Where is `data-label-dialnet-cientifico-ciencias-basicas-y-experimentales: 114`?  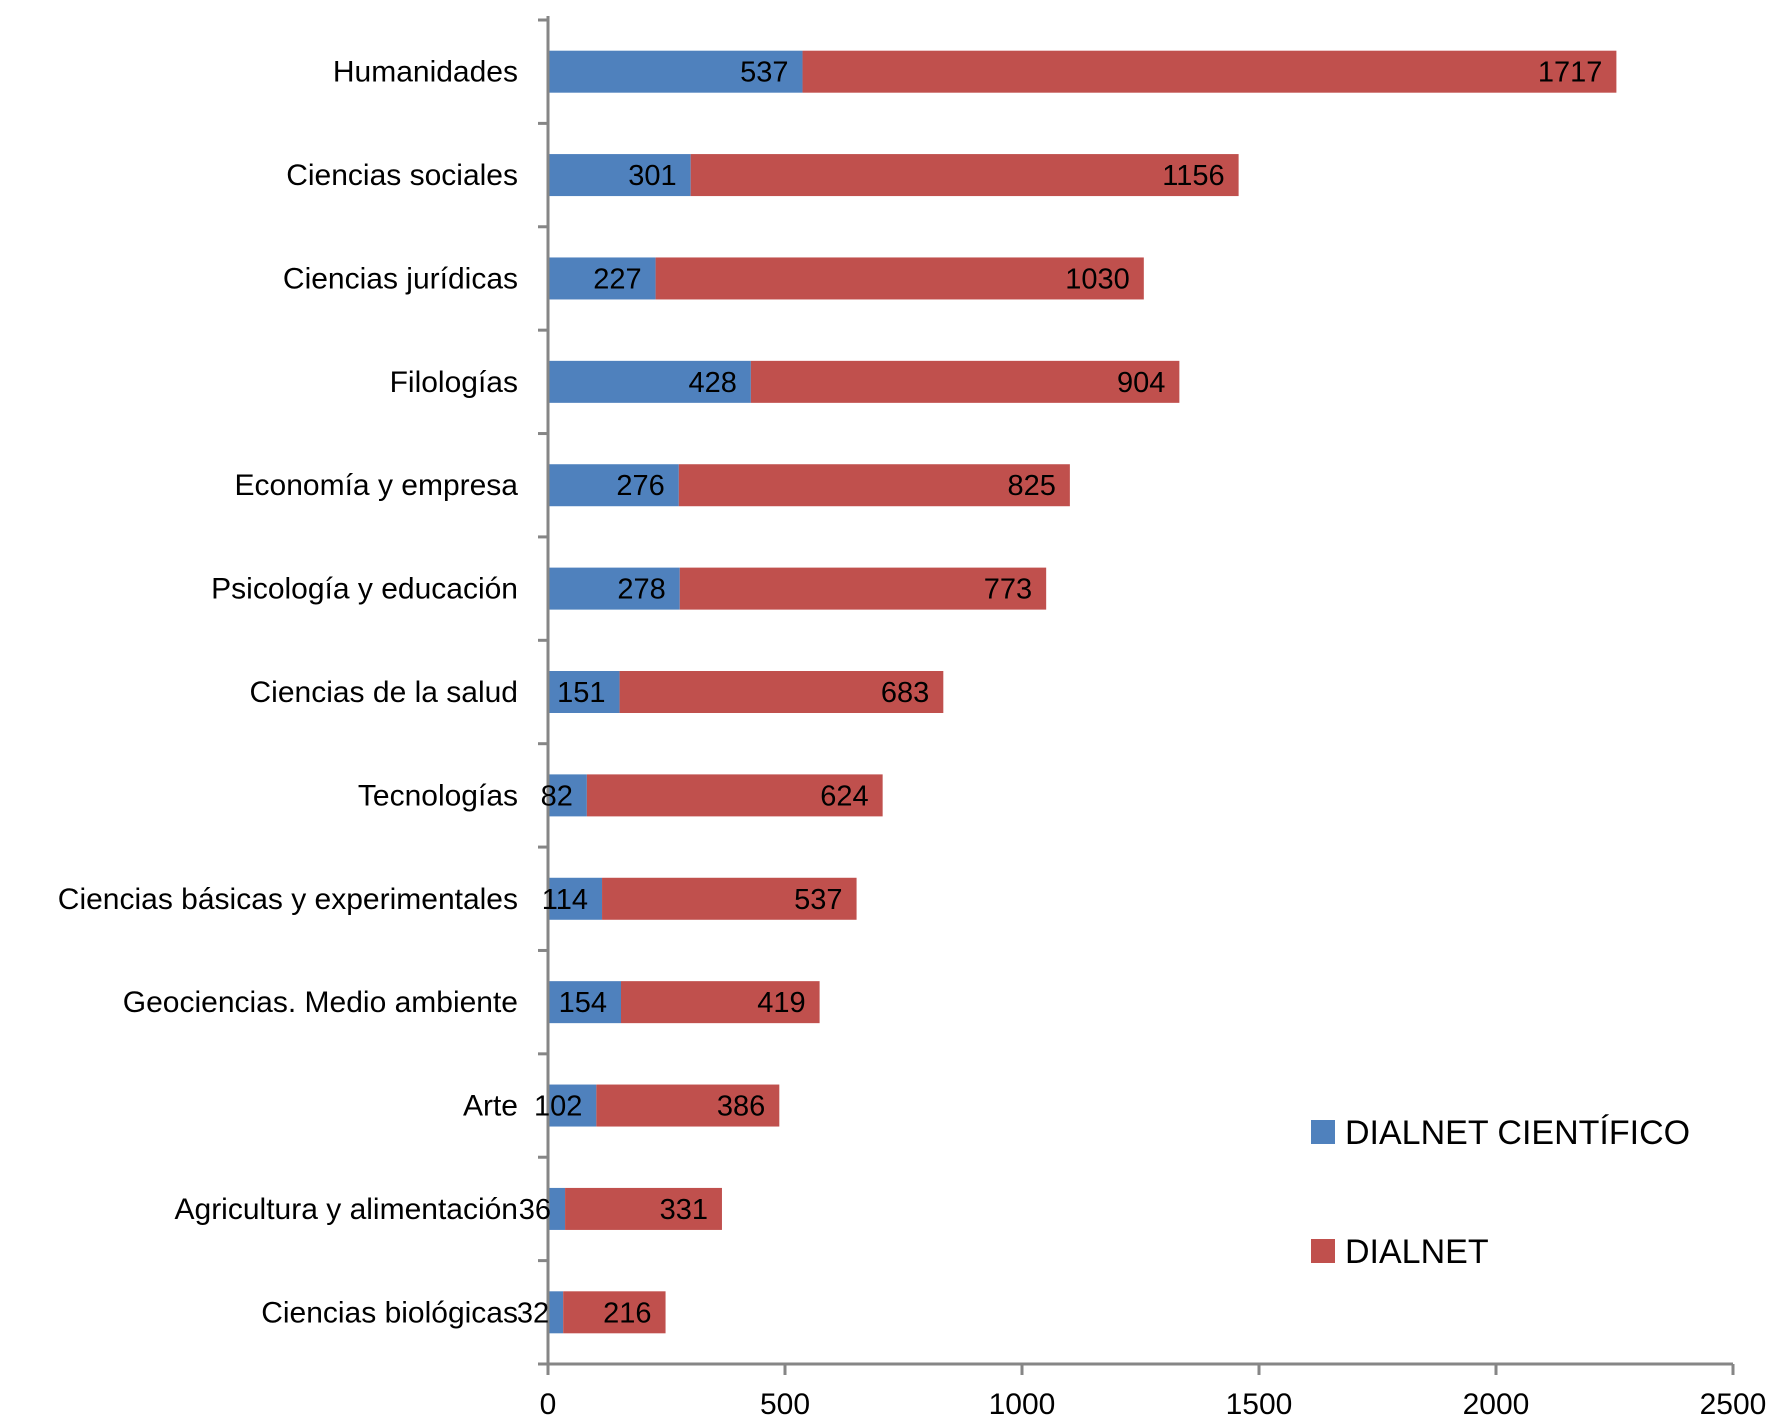
data-label-dialnet-cientifico-ciencias-basicas-y-experimentales: 114 is located at coordinates (565, 900).